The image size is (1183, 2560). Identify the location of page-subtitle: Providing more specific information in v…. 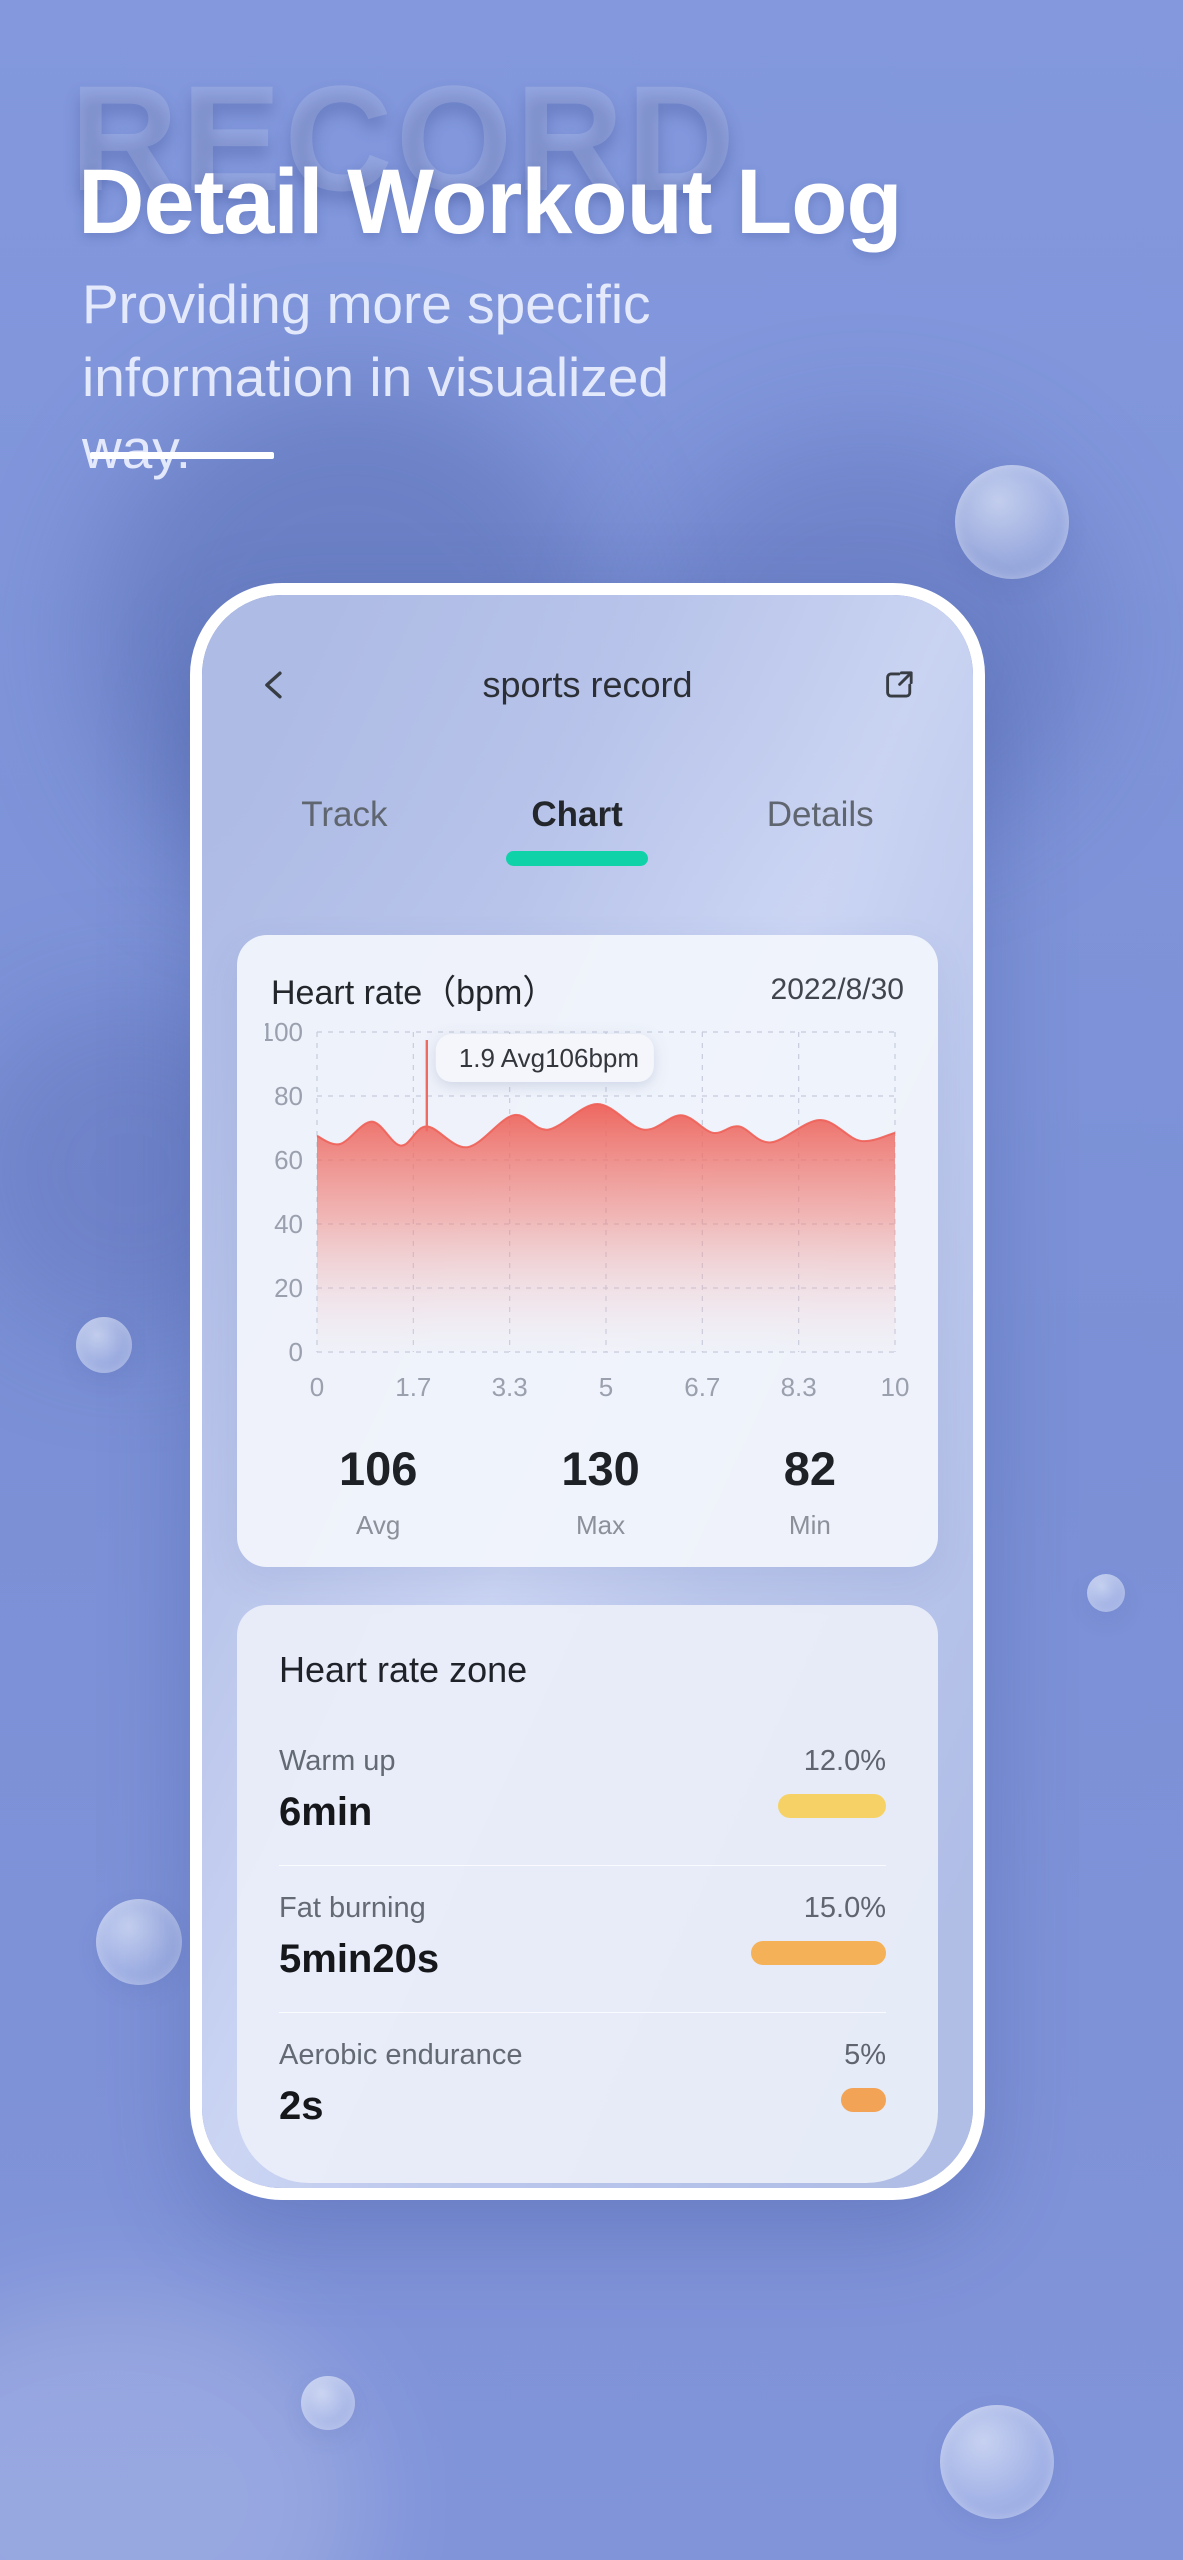
(375, 377).